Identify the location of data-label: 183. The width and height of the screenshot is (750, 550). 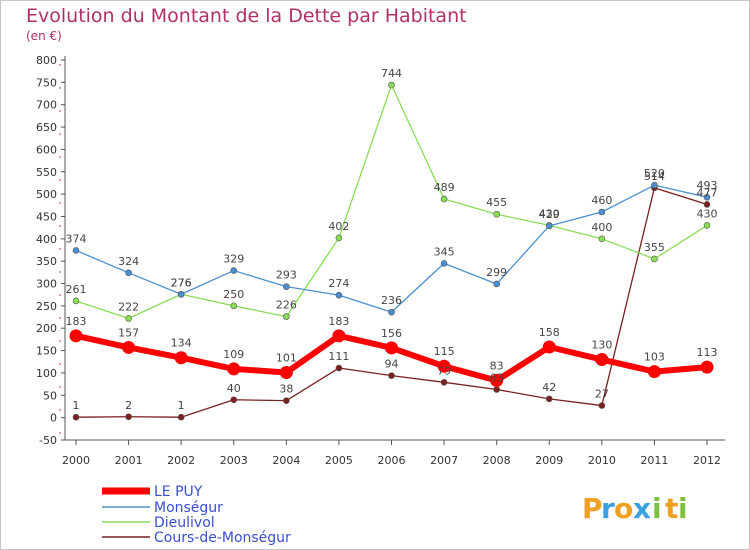
(338, 321).